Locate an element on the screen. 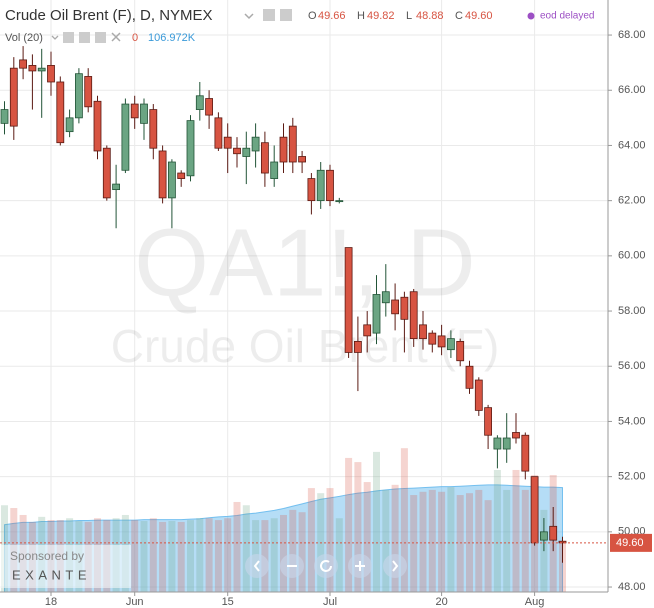 Image resolution: width=654 pixels, height=608 pixels. eye-icon is located at coordinates (68, 37).